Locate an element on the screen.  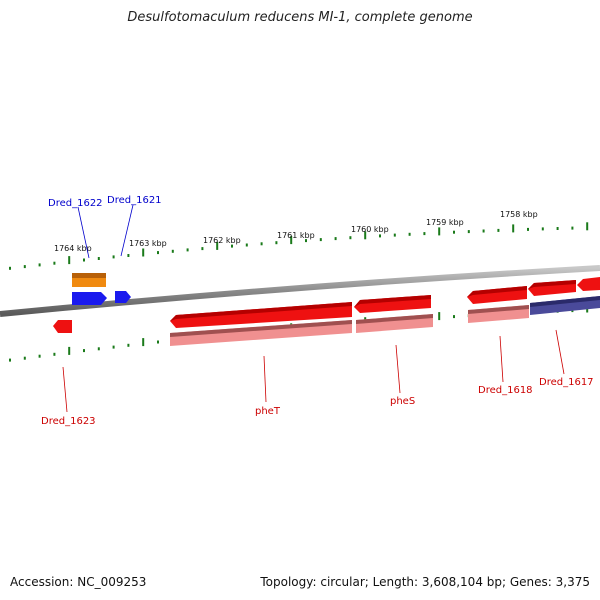
gene-label-phes: pheS is located at coordinates (402, 401).